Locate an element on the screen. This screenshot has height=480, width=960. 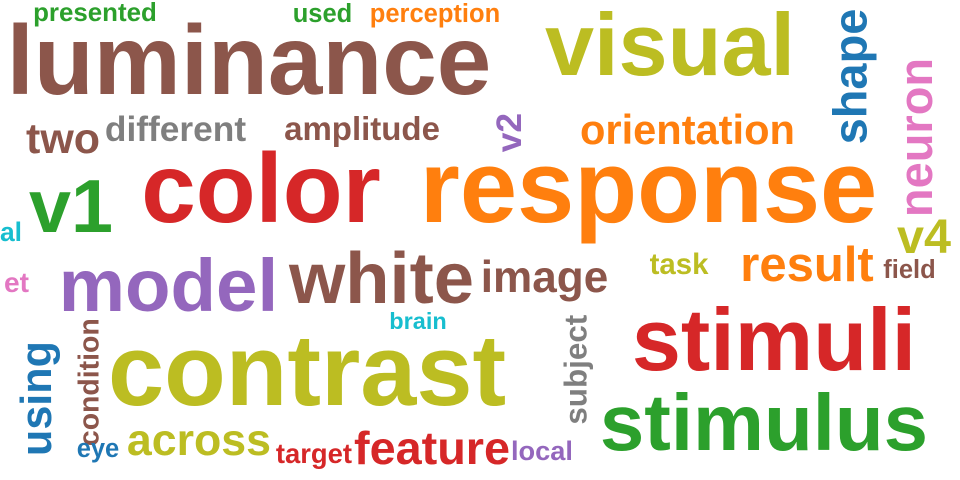
word-orientation: orientation is located at coordinates (687, 130).